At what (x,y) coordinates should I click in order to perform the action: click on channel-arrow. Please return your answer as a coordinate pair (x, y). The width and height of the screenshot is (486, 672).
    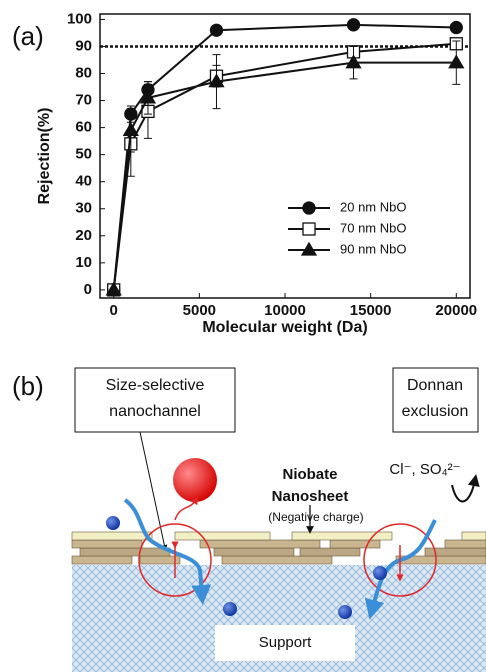
    Looking at the image, I should click on (287, 561).